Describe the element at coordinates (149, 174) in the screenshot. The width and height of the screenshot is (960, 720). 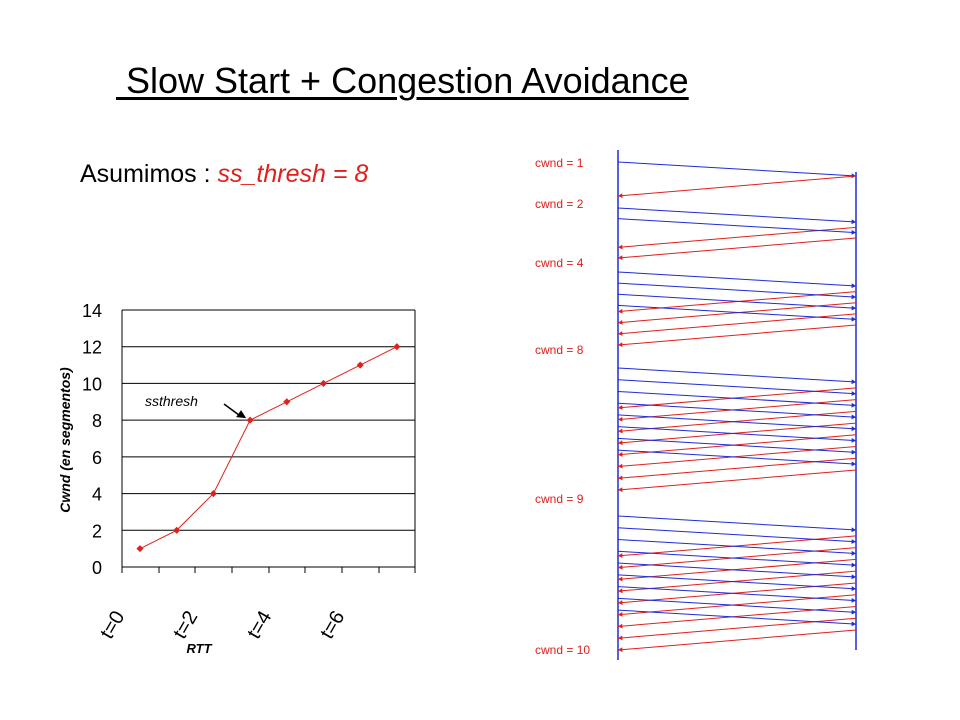
I see `assumption-prefix: Asumimos :` at that location.